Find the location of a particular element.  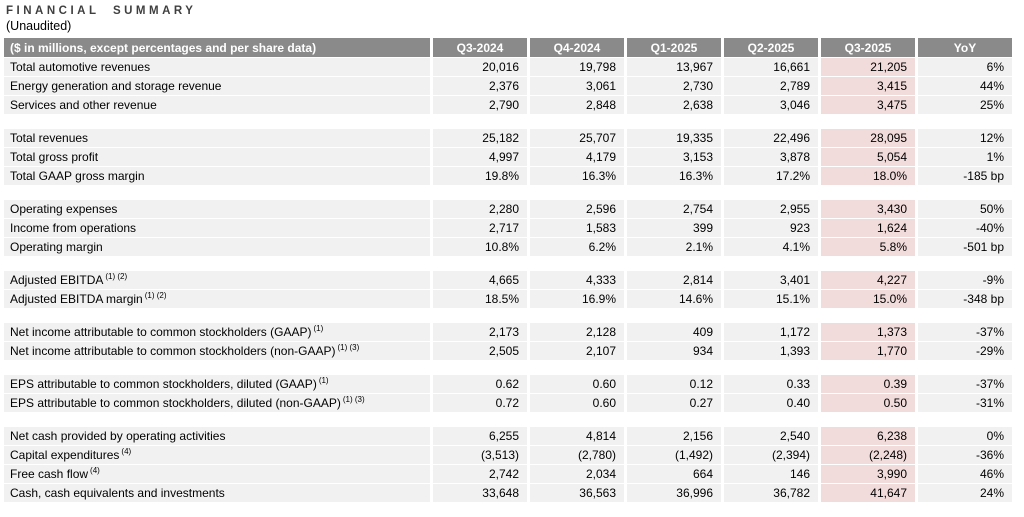

value-cell: 28,095 is located at coordinates (866, 138).